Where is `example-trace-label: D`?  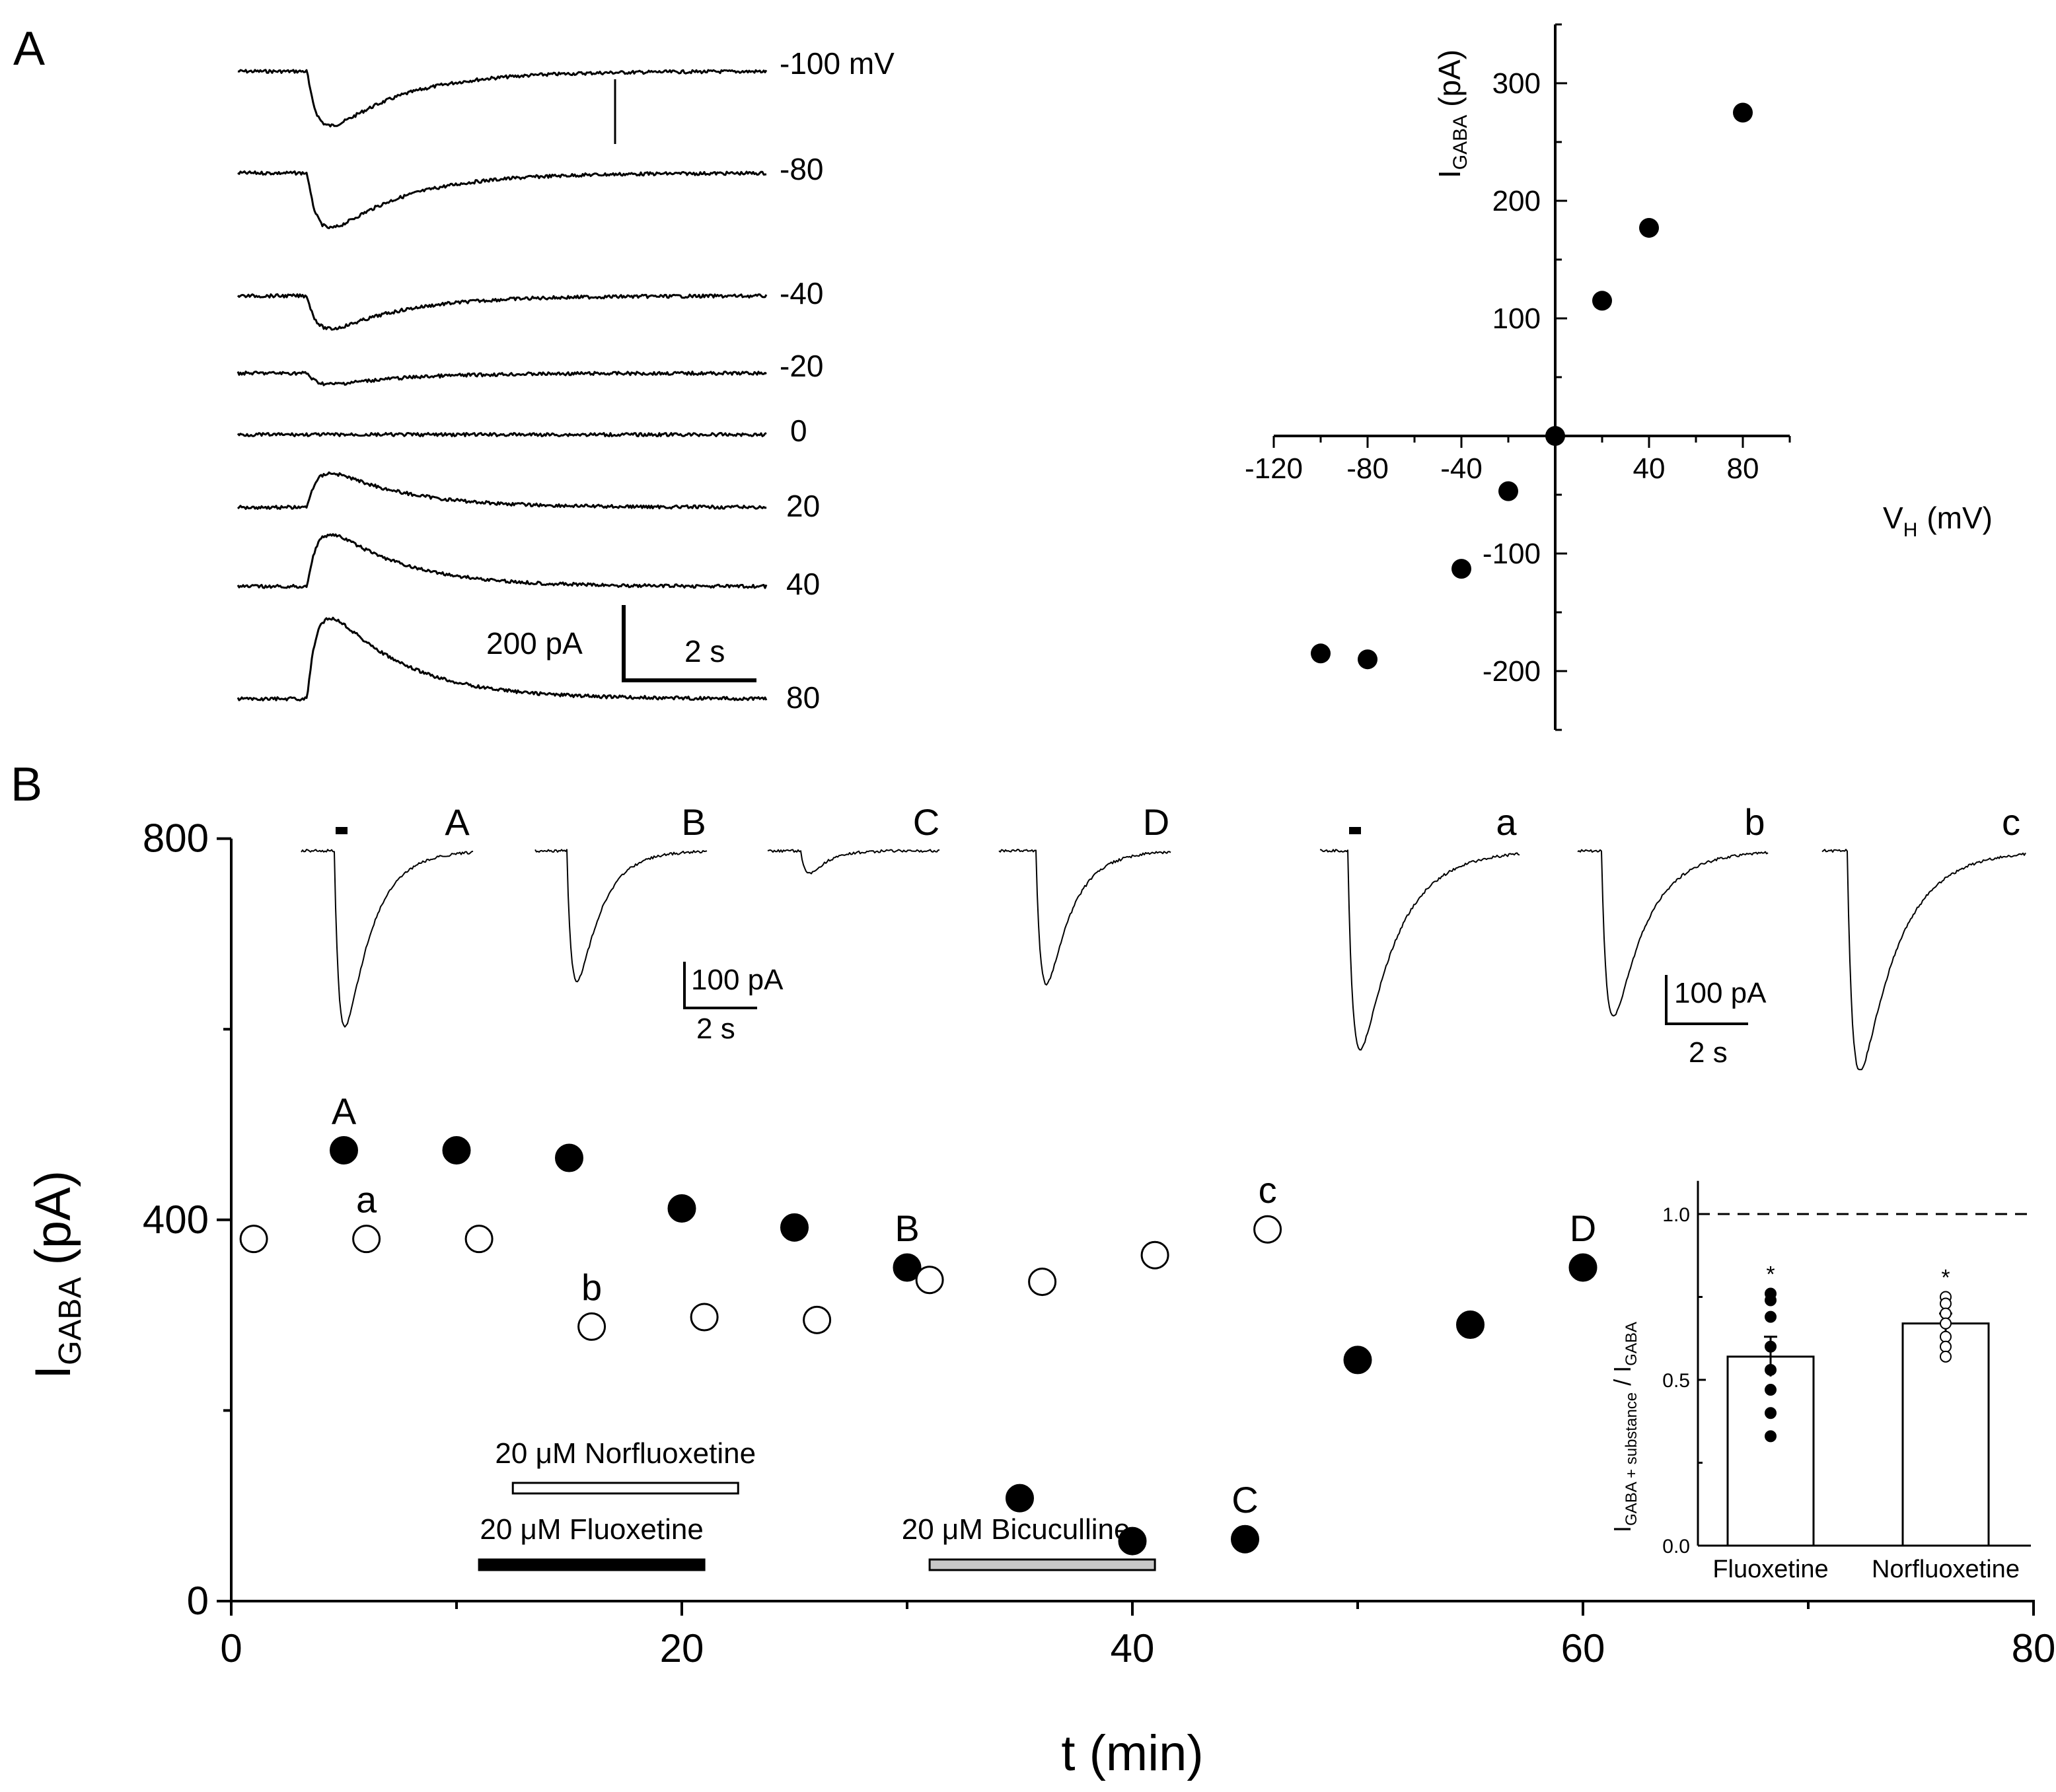 example-trace-label: D is located at coordinates (1156, 822).